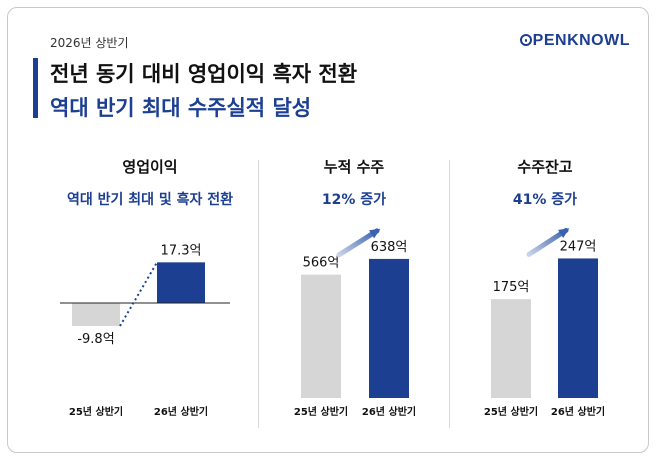 This screenshot has height=461, width=658. I want to click on chart-title: 누적 수주, so click(354, 167).